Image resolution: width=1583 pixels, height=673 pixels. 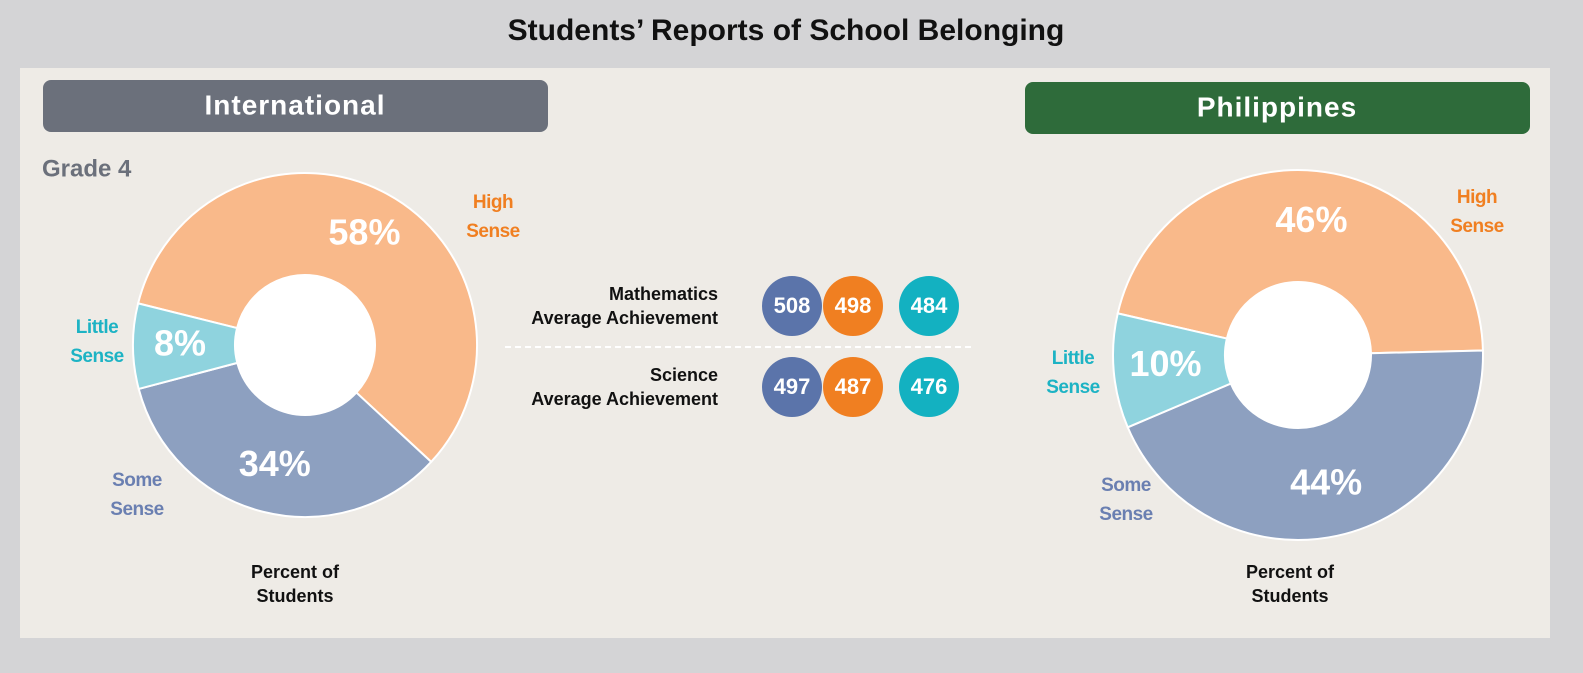 What do you see at coordinates (87, 168) in the screenshot?
I see `grade: Grade 4` at bounding box center [87, 168].